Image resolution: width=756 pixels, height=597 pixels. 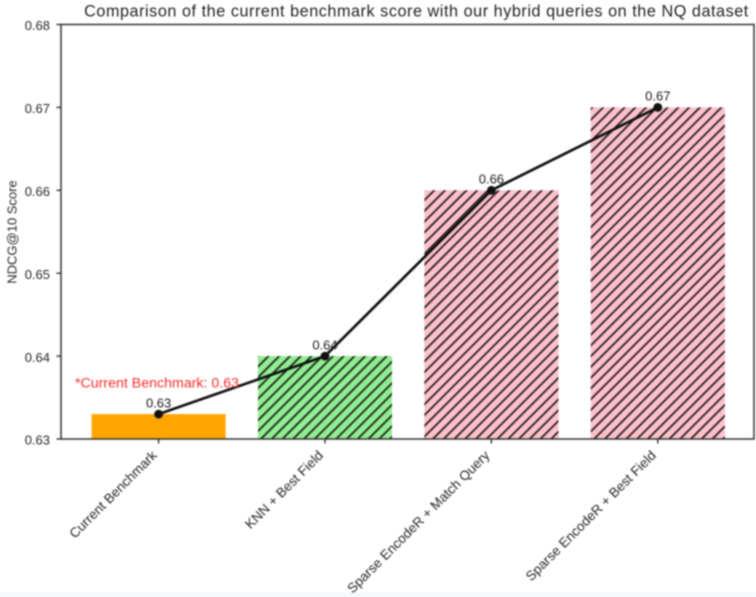 What do you see at coordinates (12, 232) in the screenshot?
I see `svg-text: NDCG@10 Score` at bounding box center [12, 232].